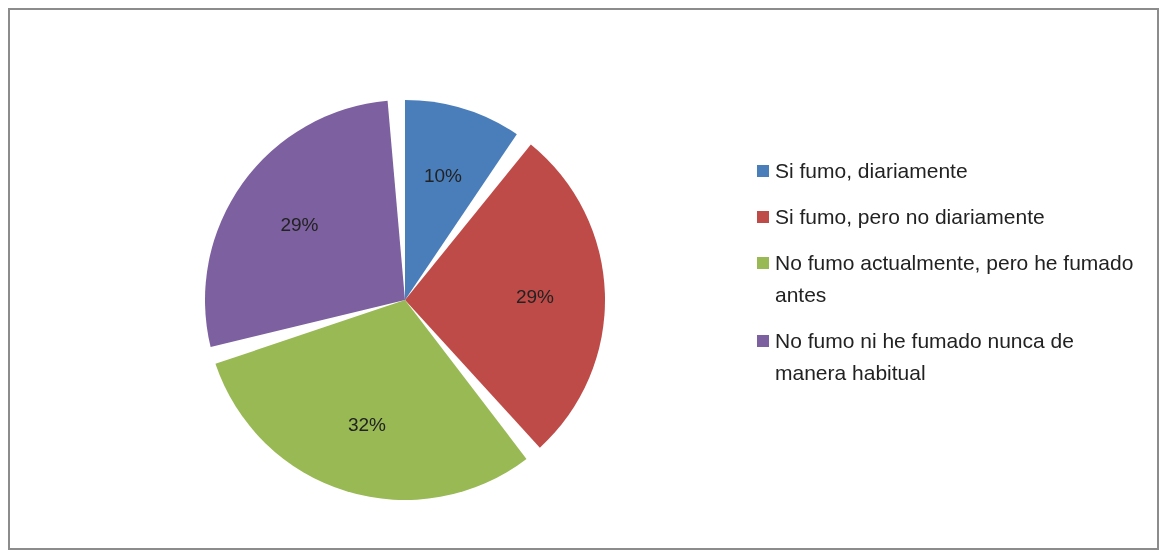 This screenshot has width=1165, height=558. I want to click on data-label: 32%, so click(367, 424).